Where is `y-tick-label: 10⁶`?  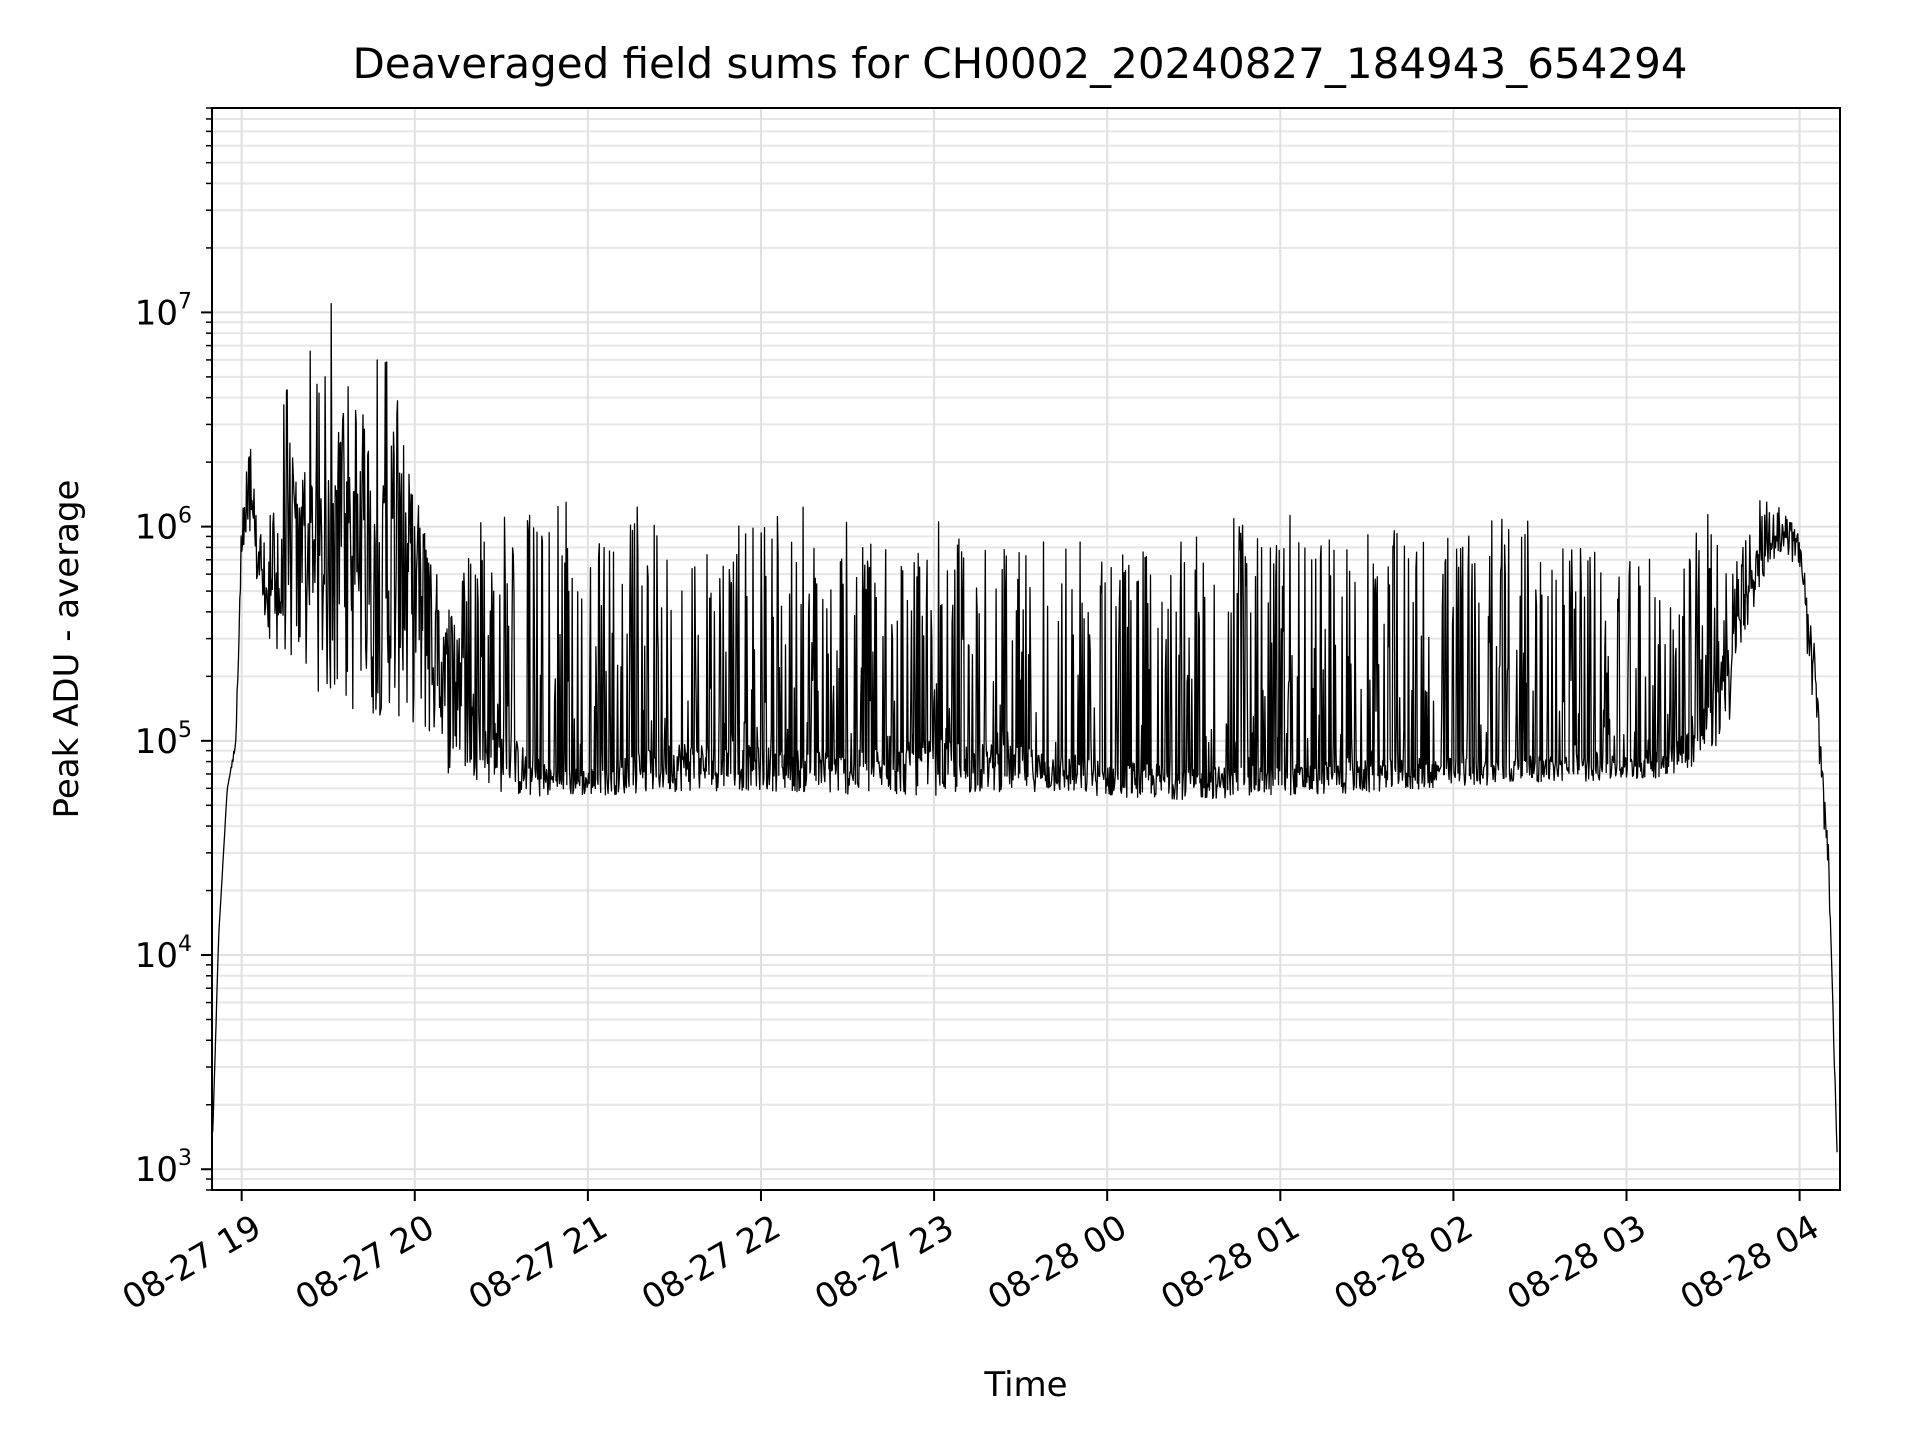
y-tick-label: 10⁶ is located at coordinates (163, 526).